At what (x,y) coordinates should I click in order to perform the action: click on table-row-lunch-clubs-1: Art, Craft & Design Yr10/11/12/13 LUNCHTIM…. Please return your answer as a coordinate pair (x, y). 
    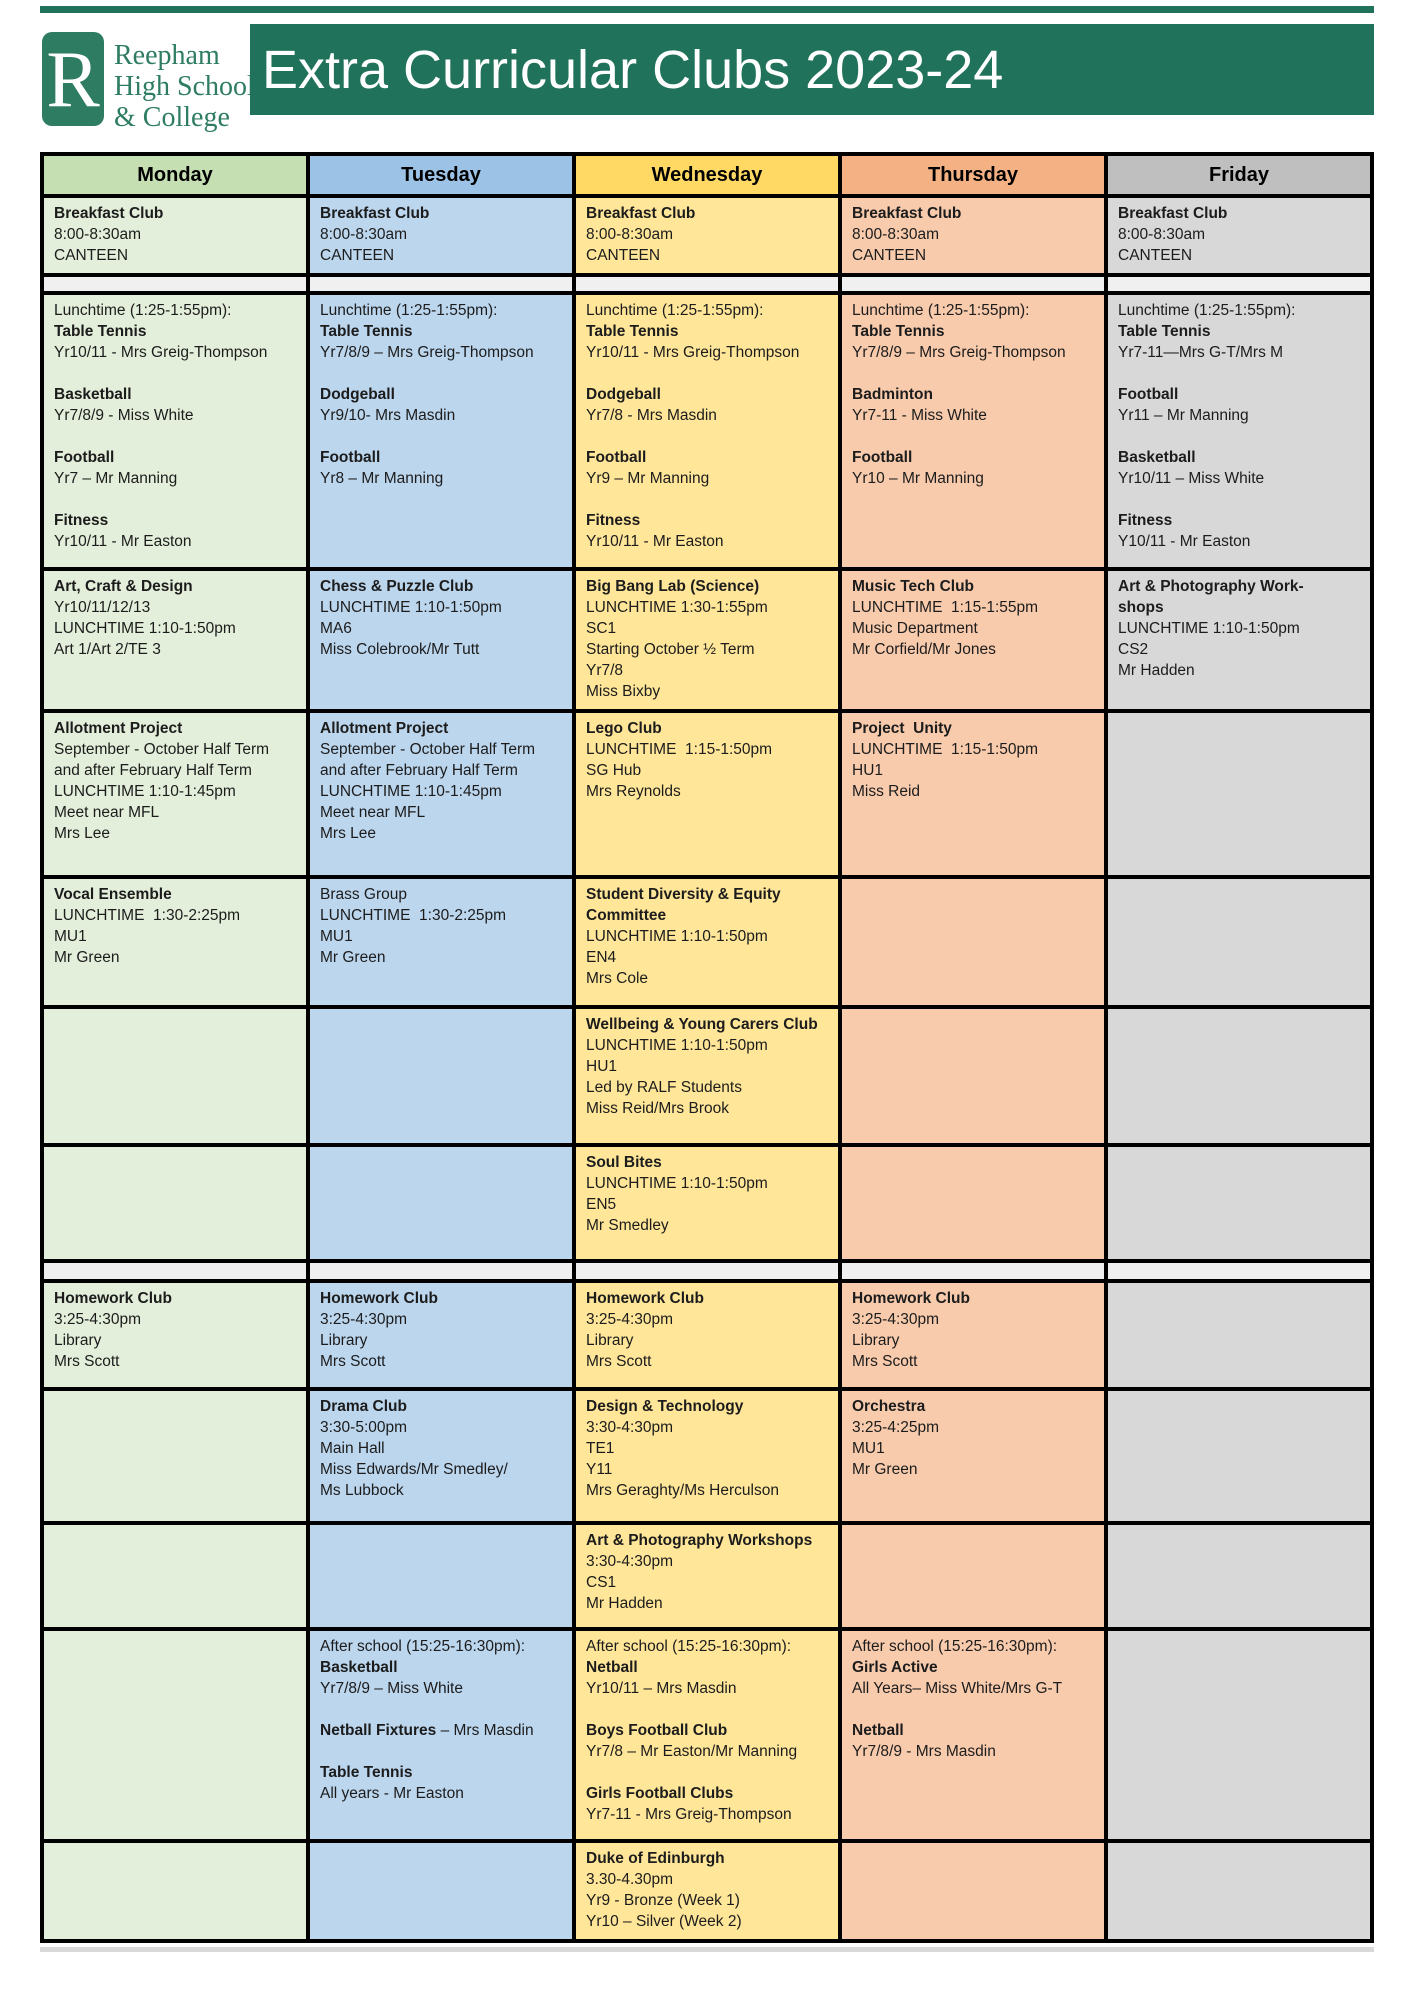
    Looking at the image, I should click on (707, 640).